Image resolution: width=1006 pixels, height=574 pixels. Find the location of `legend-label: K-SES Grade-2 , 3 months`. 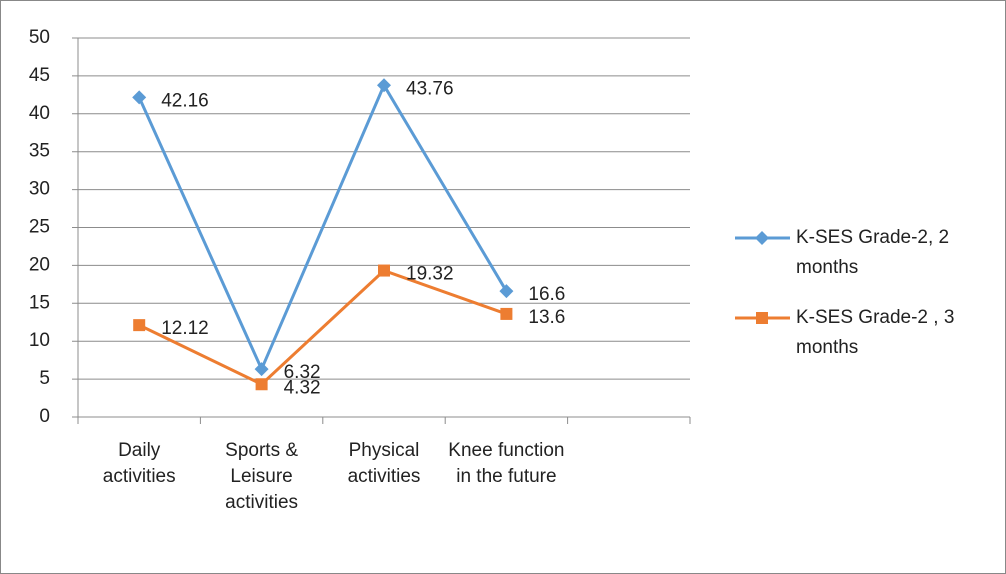

legend-label: K-SES Grade-2 , 3 months is located at coordinates (875, 332).